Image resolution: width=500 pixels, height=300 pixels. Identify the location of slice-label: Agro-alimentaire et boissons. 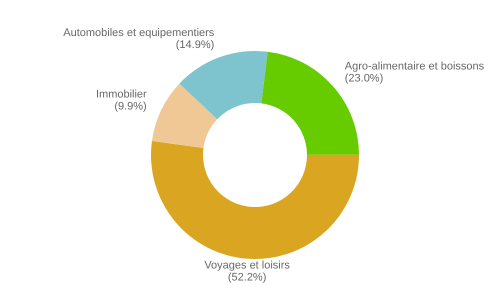
(414, 66).